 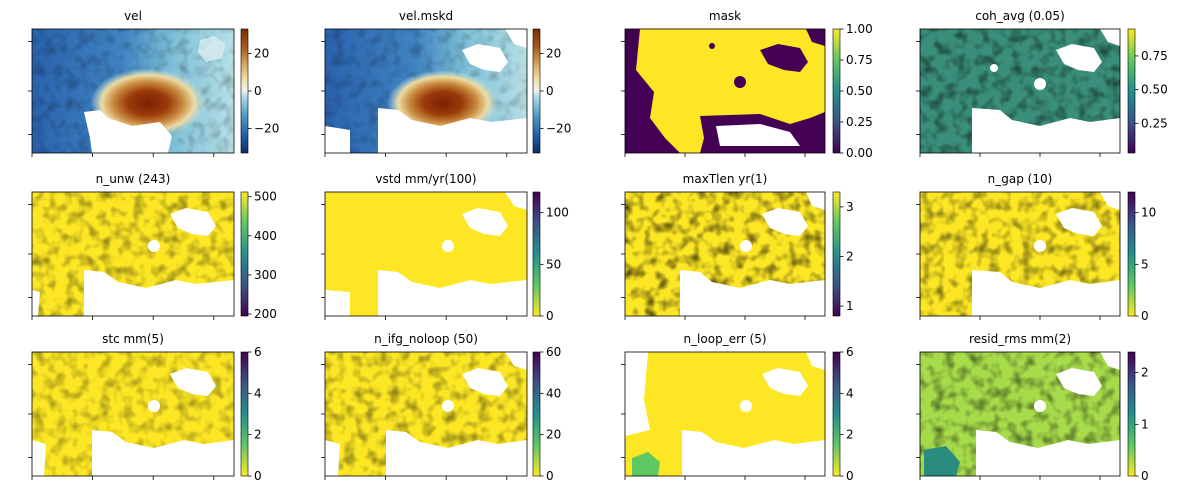 I want to click on colorbar: 0.75 0.50 0.25, so click(x=1147, y=91).